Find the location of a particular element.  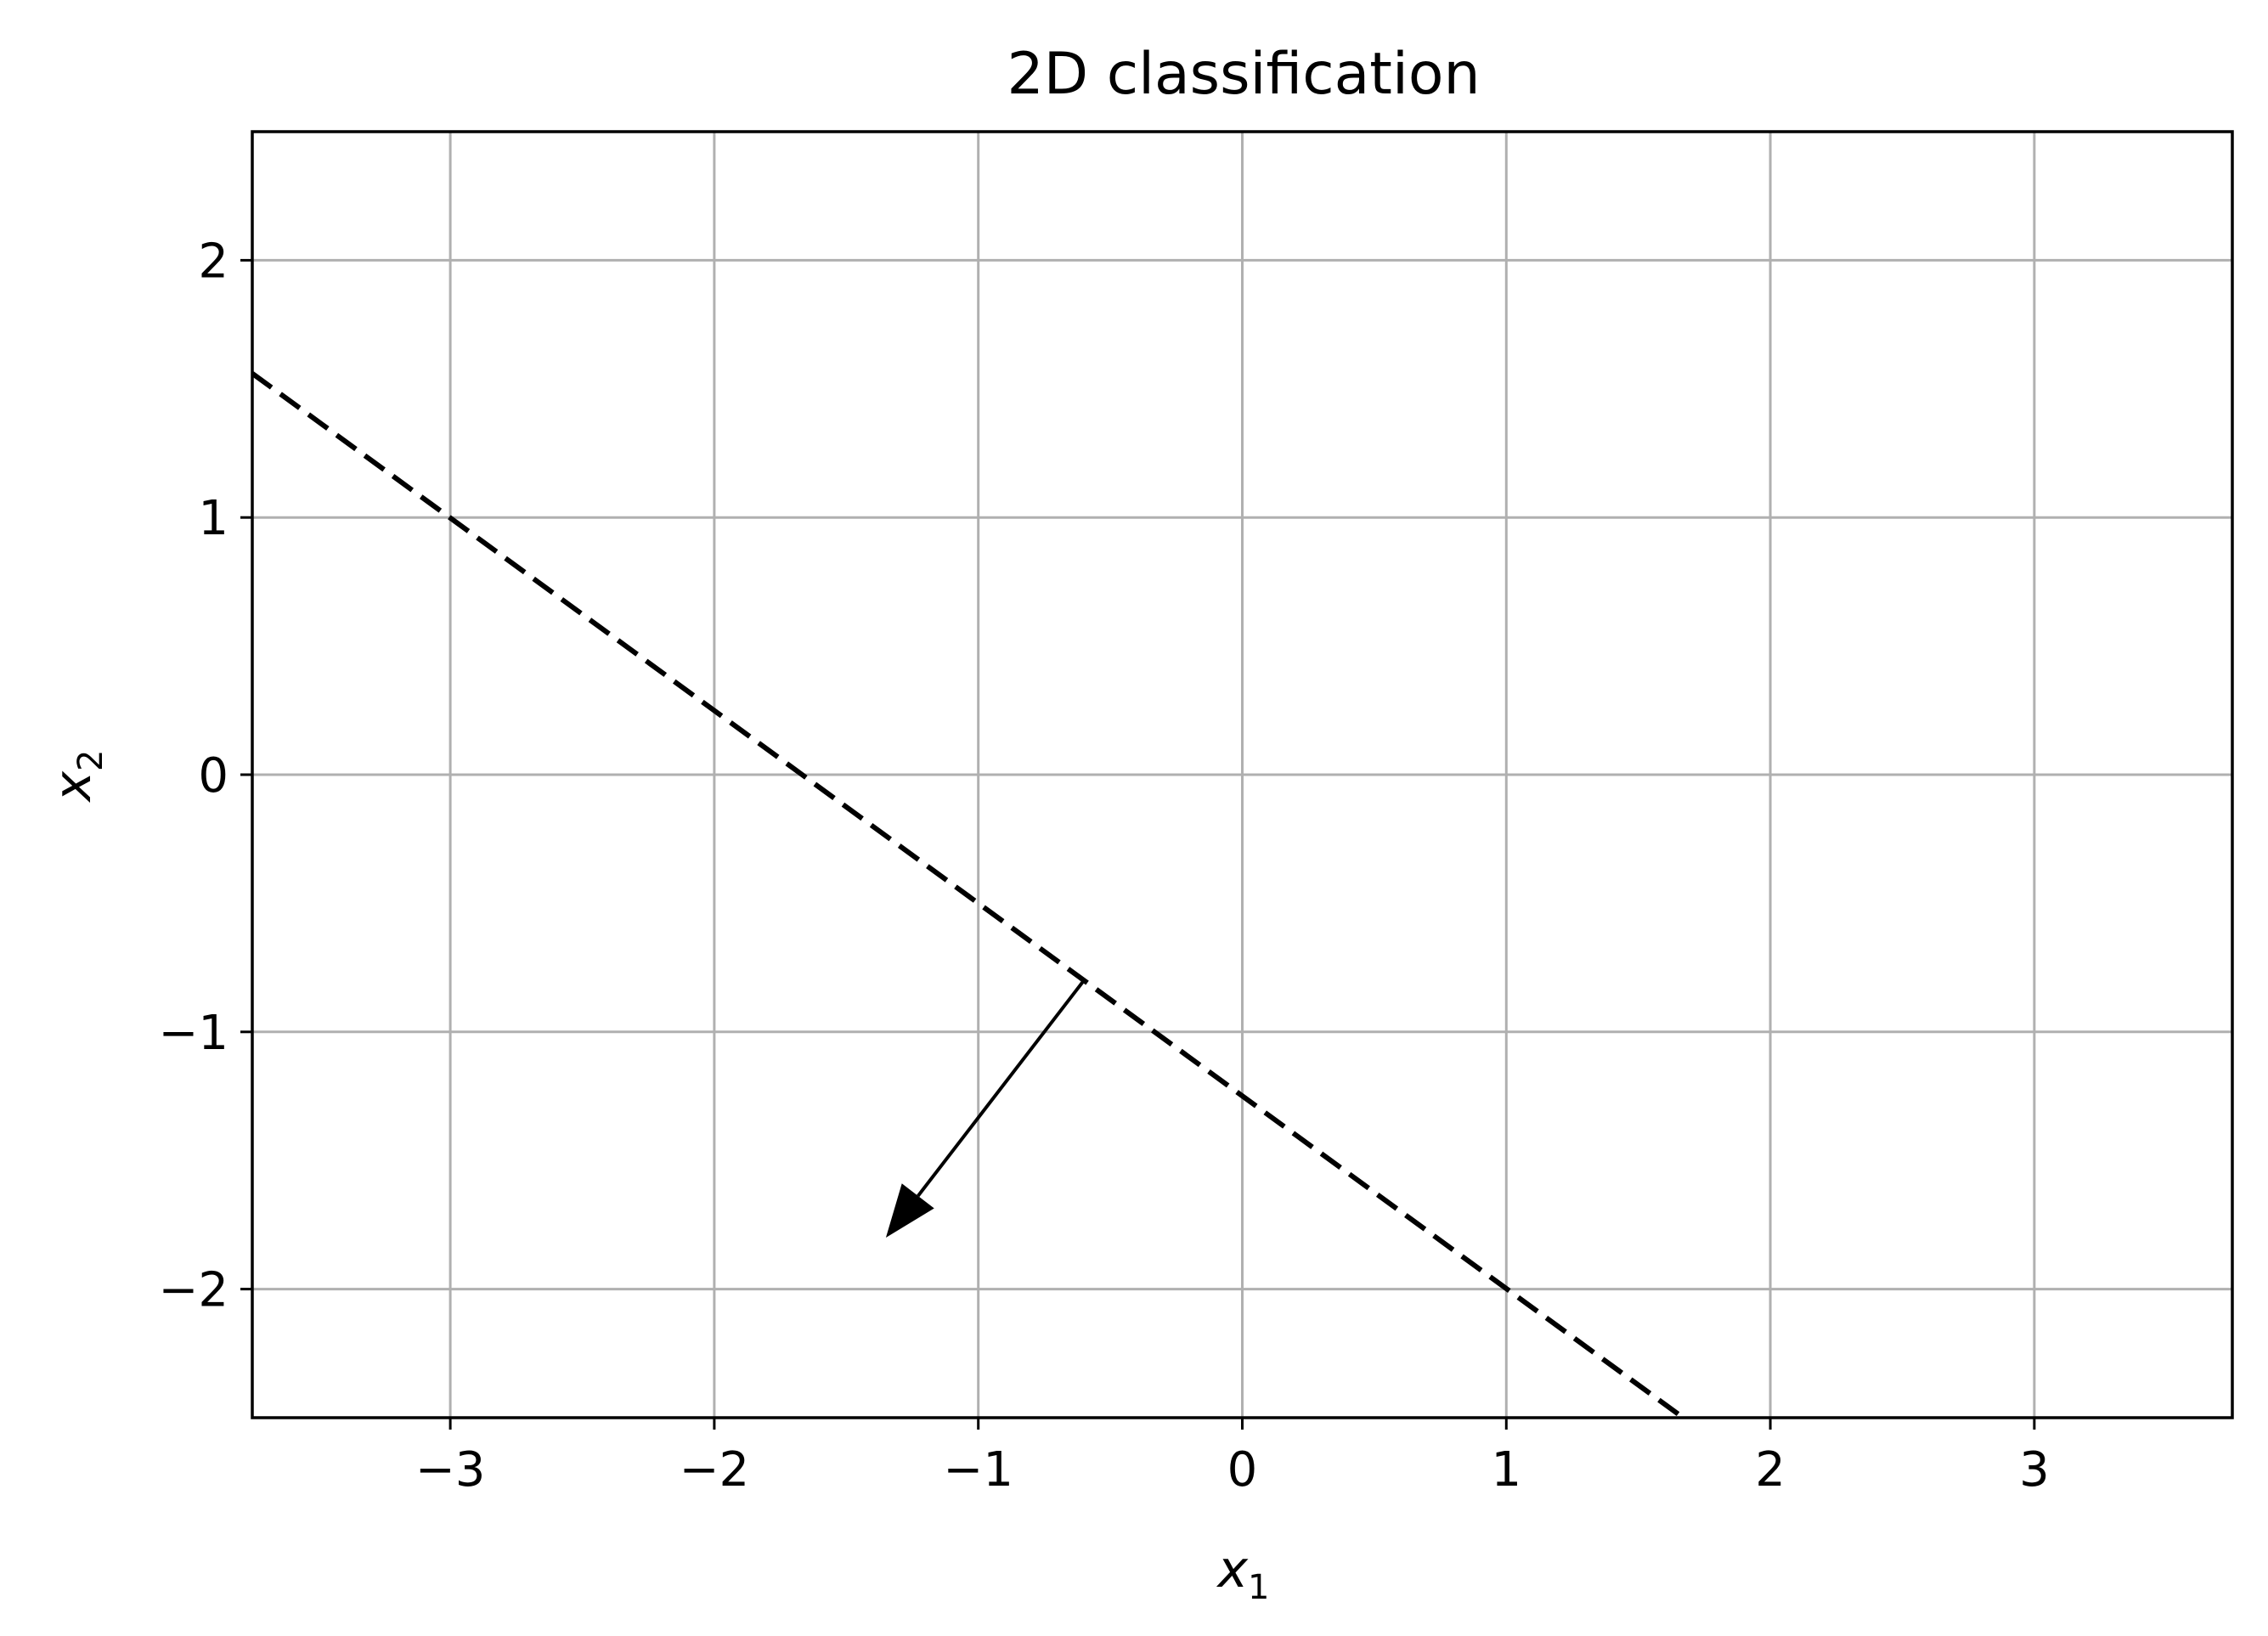

x-tick-label: 2 is located at coordinates (1770, 1470).